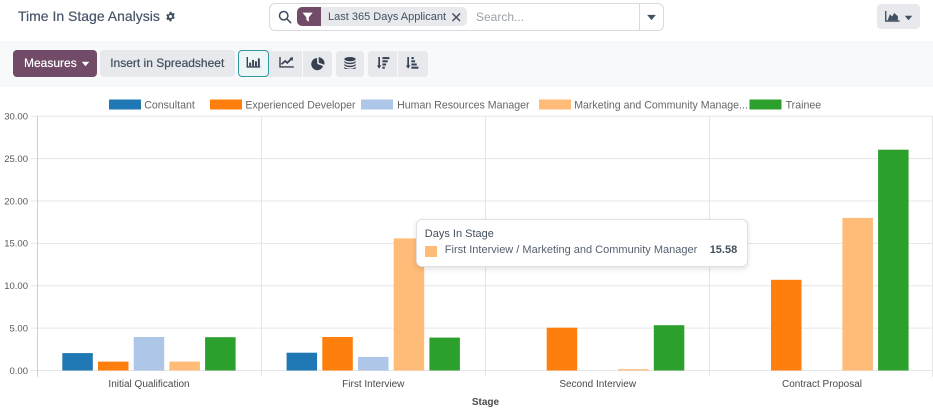  What do you see at coordinates (16, 201) in the screenshot?
I see `svg-text: 20.00` at bounding box center [16, 201].